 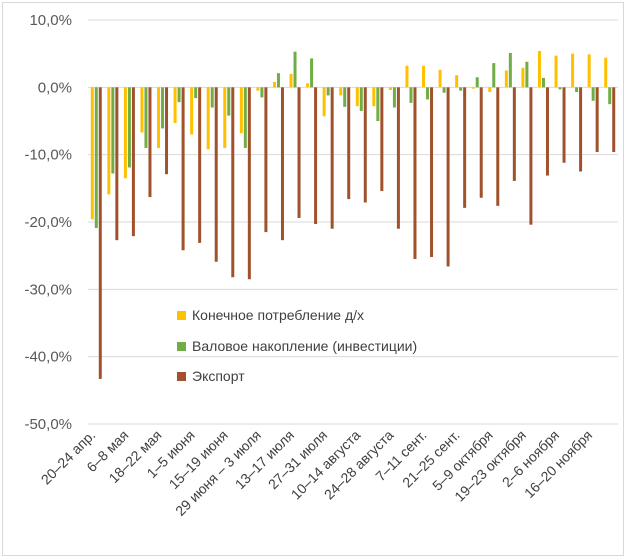 I want to click on y-tick-label: -50,0%, so click(x=48, y=424).